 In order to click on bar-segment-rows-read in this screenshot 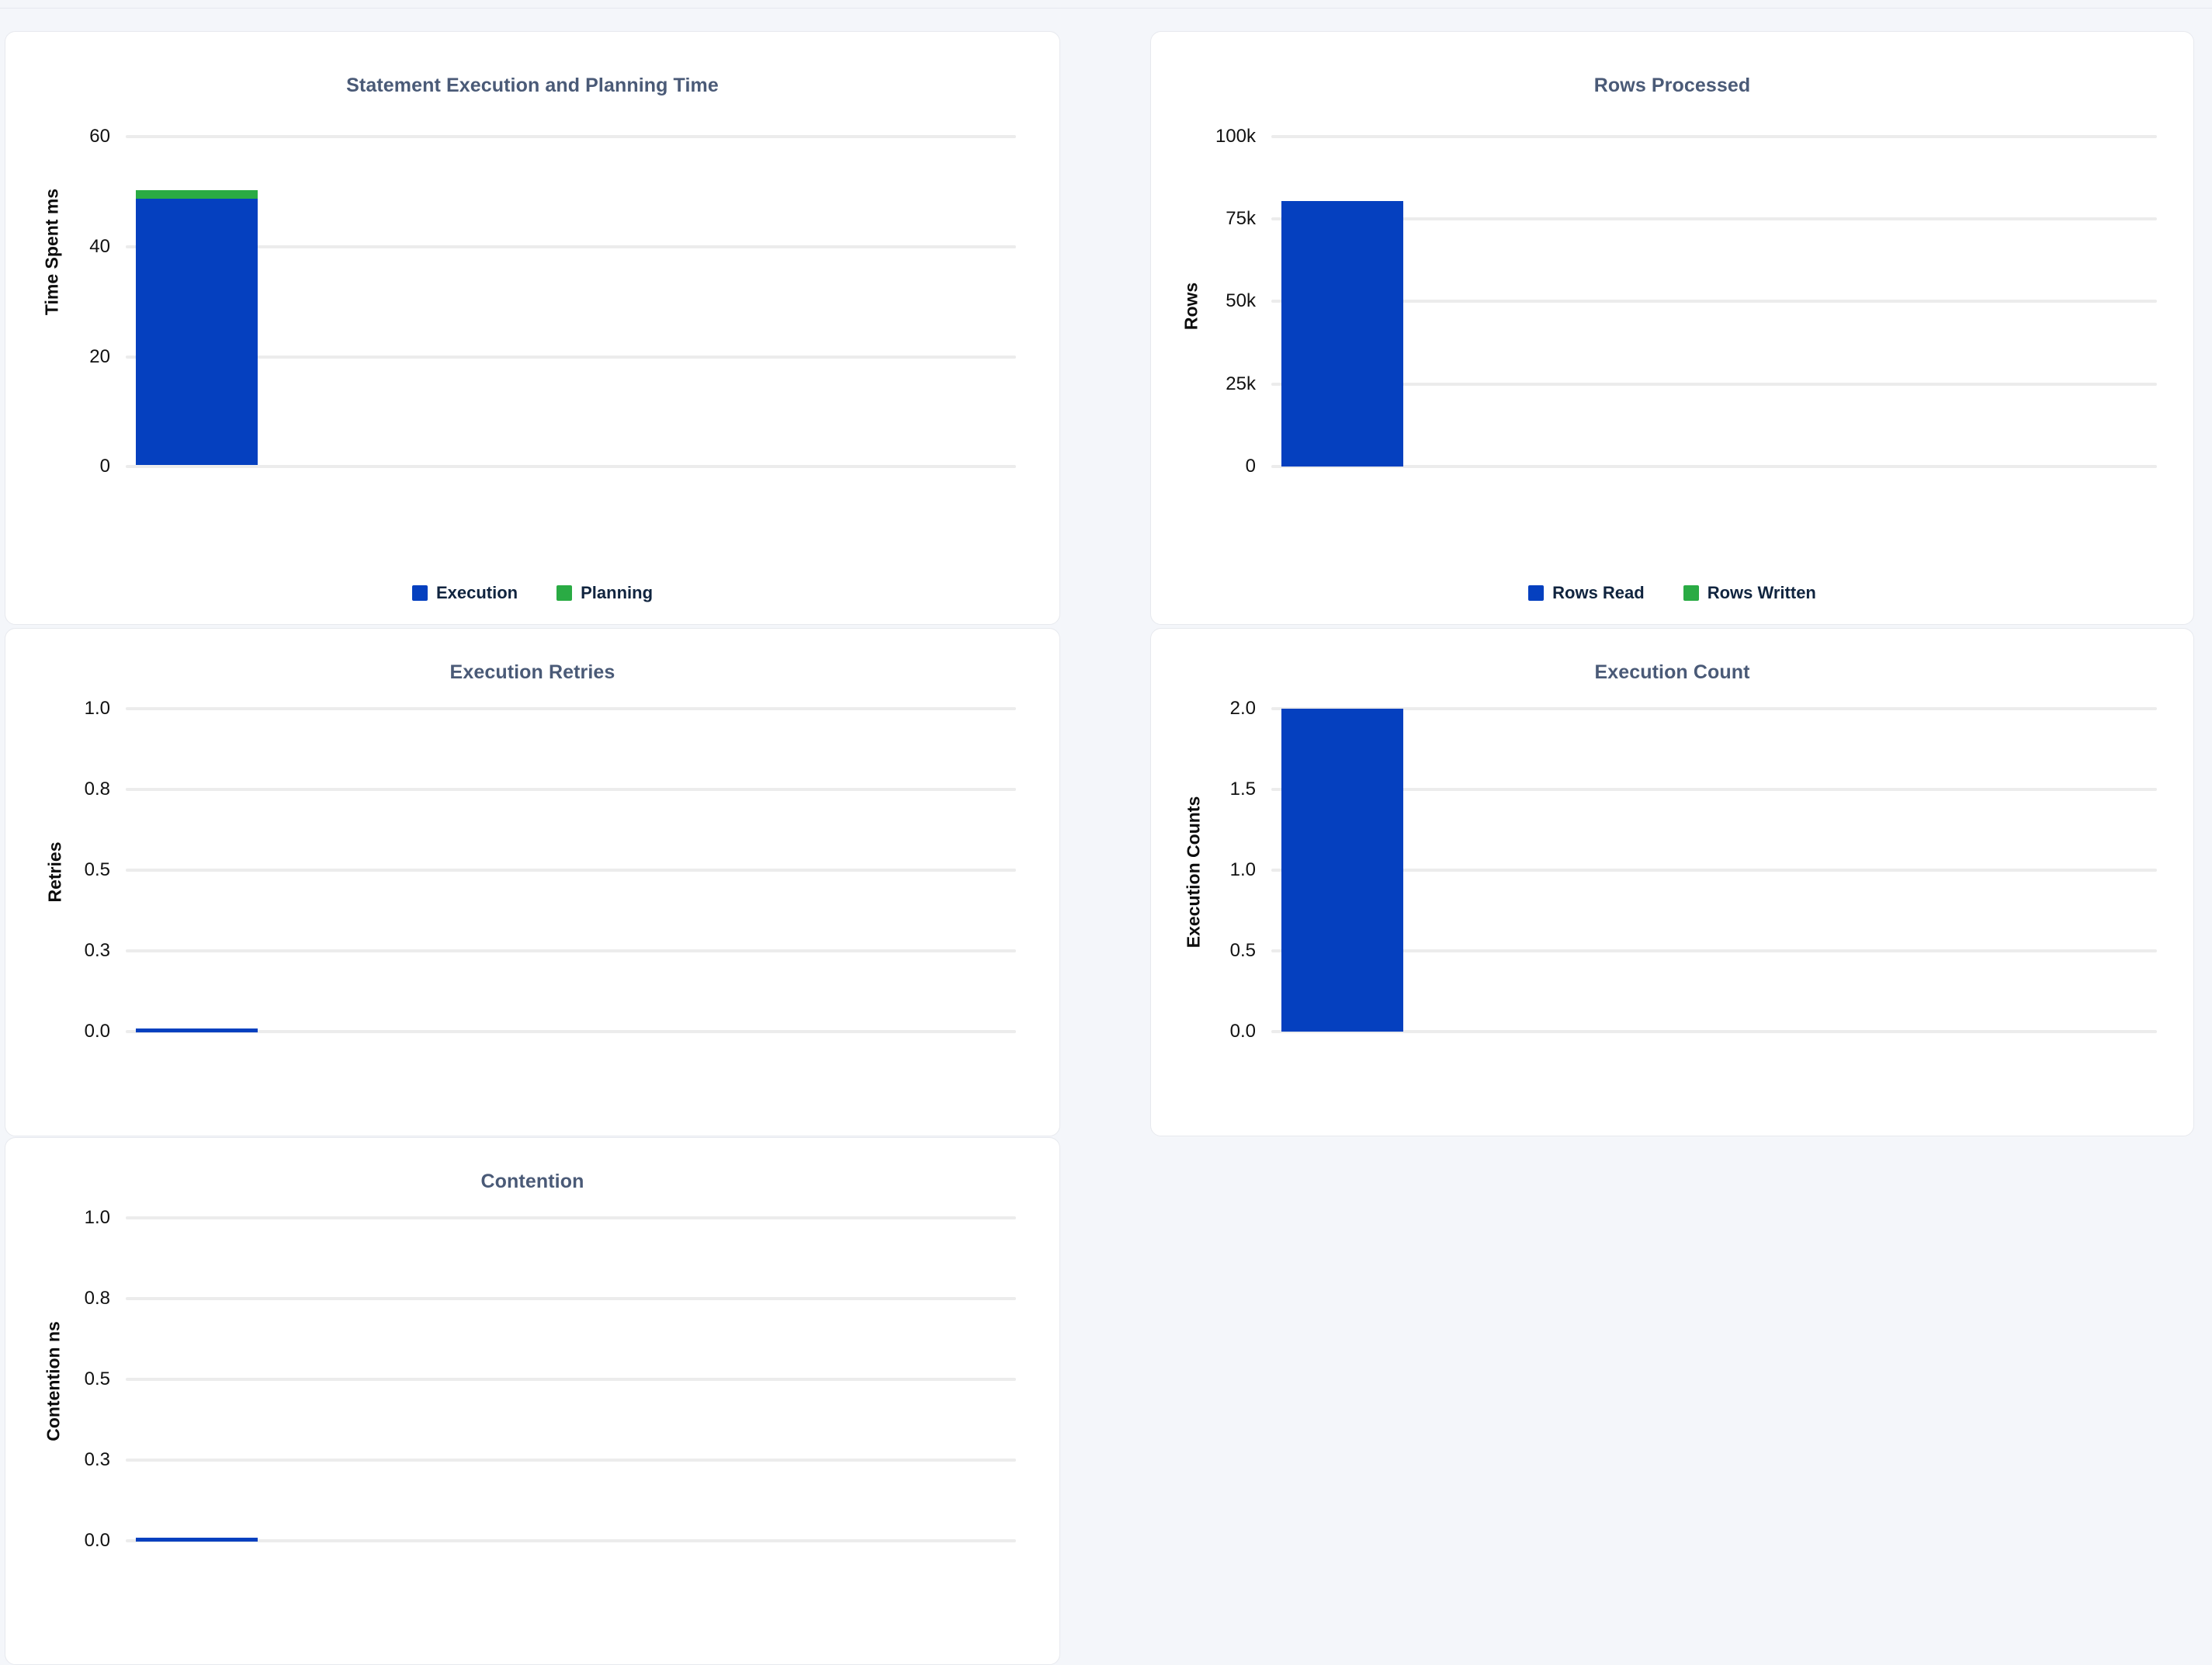, I will do `click(1342, 334)`.